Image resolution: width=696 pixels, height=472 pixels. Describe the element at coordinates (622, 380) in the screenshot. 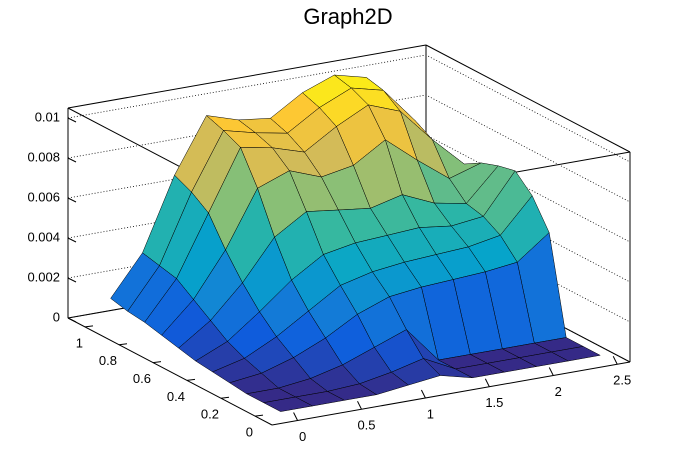

I see `x-tick-label: 2.5` at that location.